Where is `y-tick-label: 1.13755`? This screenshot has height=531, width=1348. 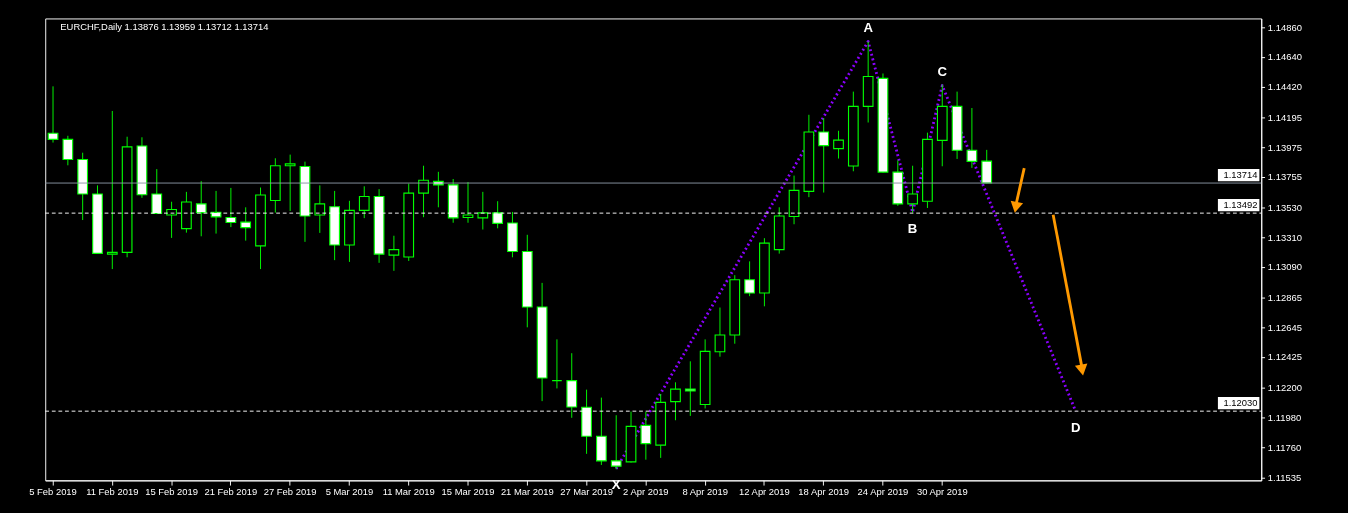
y-tick-label: 1.13755 is located at coordinates (1284, 177).